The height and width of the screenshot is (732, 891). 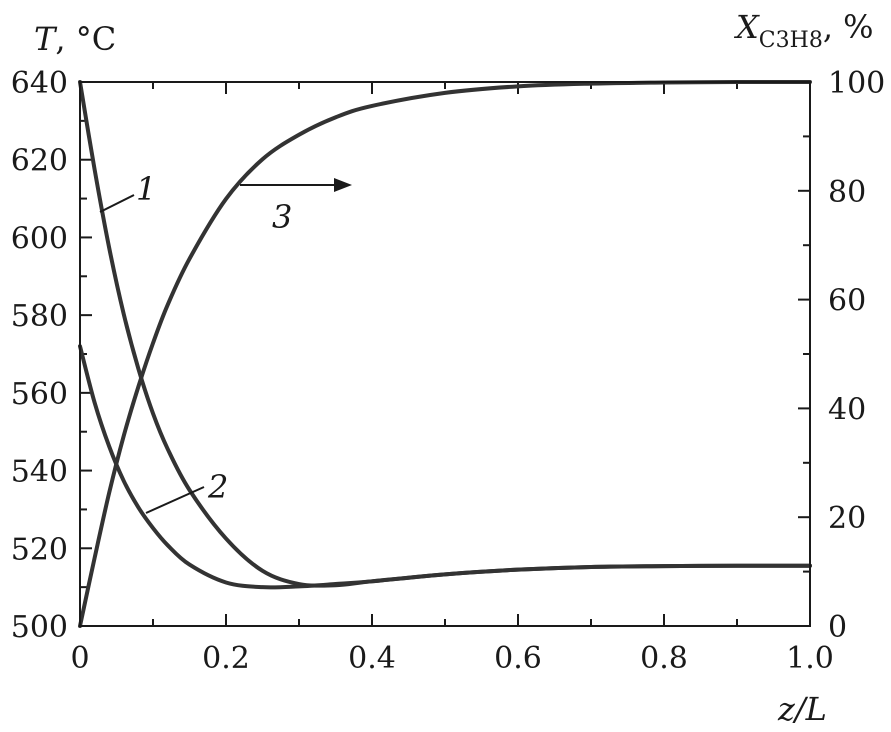 What do you see at coordinates (46, 39) in the screenshot?
I see `y-left-title-symbol: T` at bounding box center [46, 39].